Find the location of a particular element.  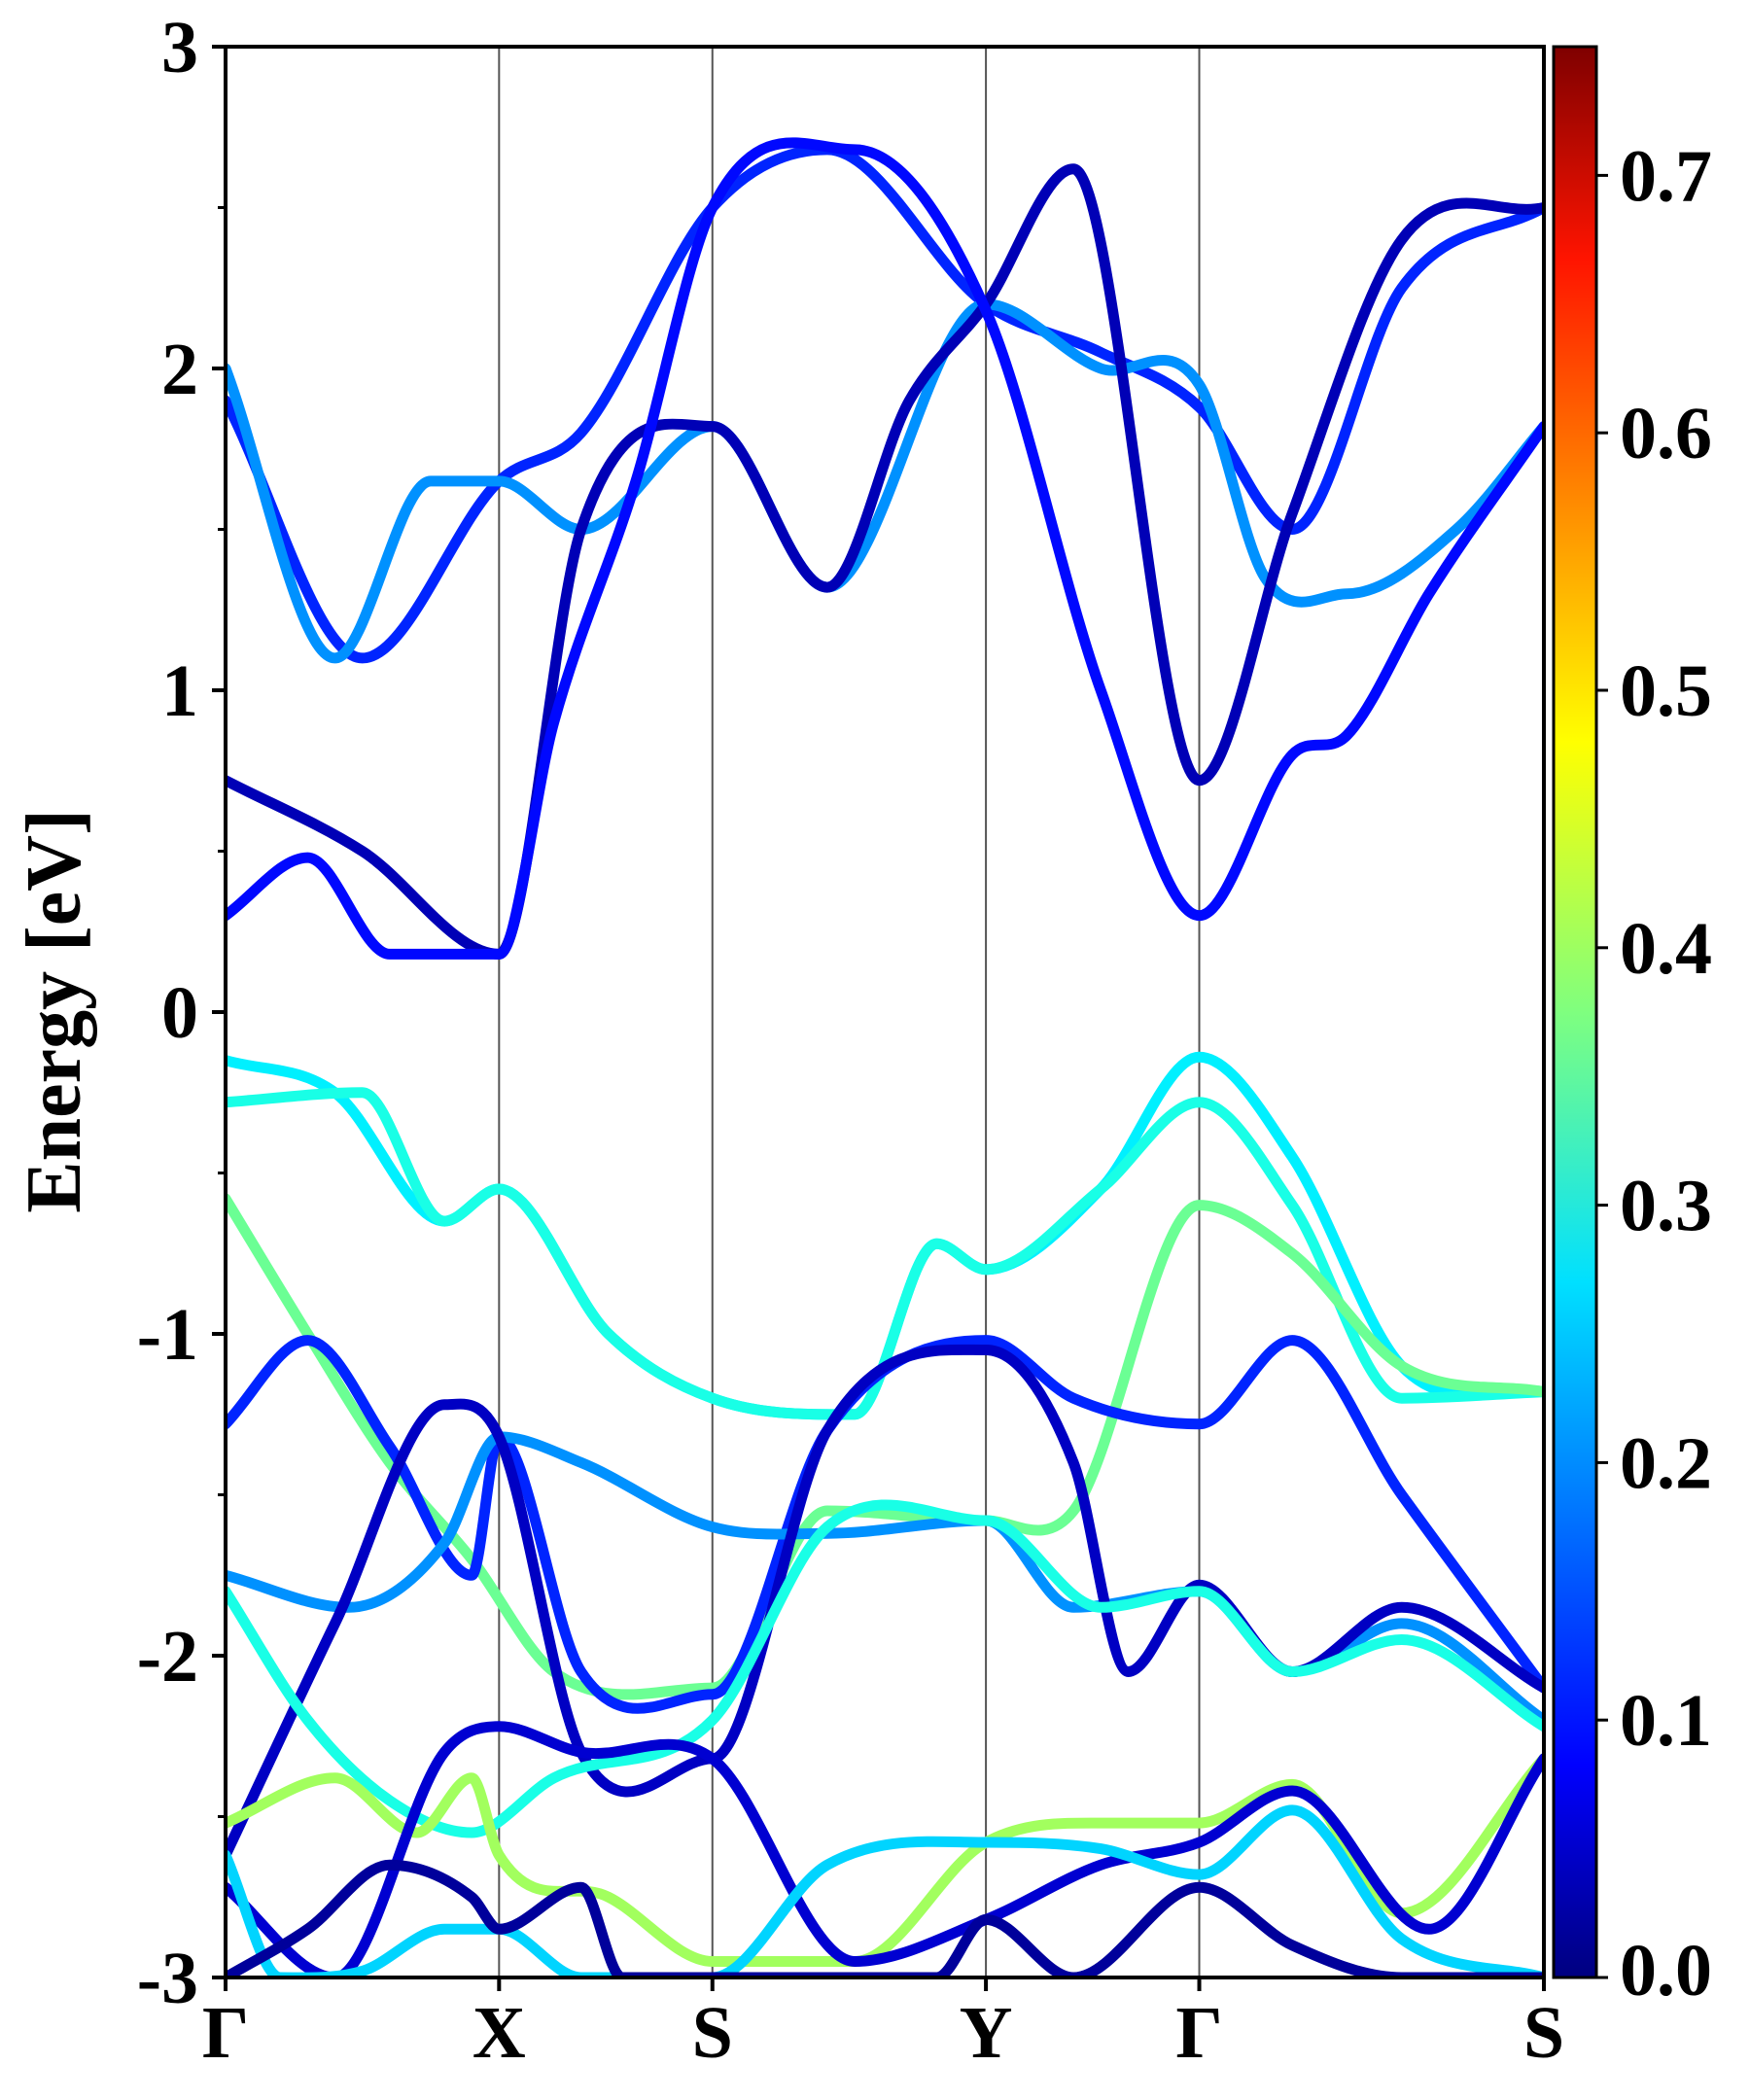

band-vb5 is located at coordinates (885, 1578).